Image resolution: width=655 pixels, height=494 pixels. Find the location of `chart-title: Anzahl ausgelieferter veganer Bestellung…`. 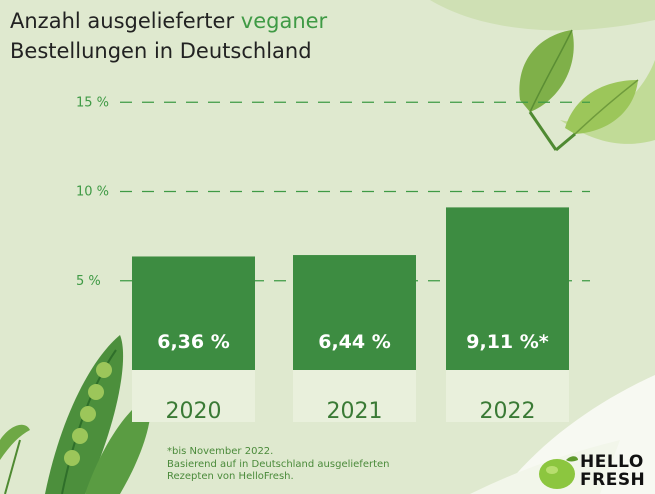

chart-title: Anzahl ausgelieferter veganer Bestellung… is located at coordinates (168, 36).